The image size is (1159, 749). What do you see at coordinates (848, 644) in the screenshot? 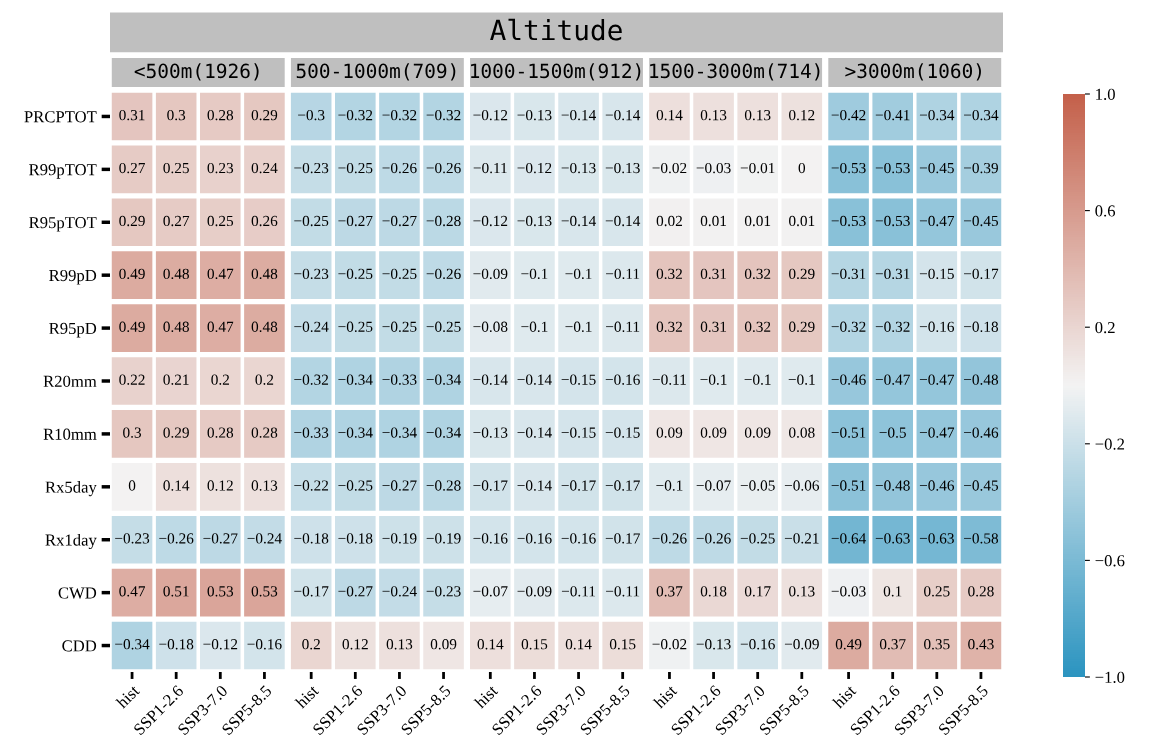
I see `data-label: 0.49` at bounding box center [848, 644].